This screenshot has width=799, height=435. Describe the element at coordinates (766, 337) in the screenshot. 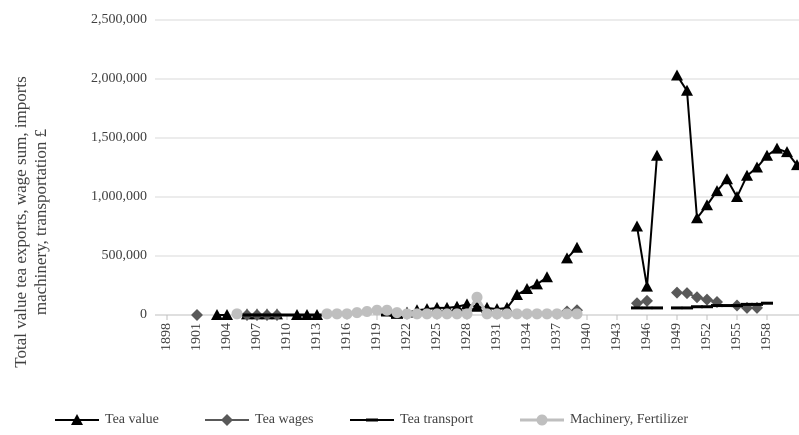

I see `x-tick-label: 1958` at that location.